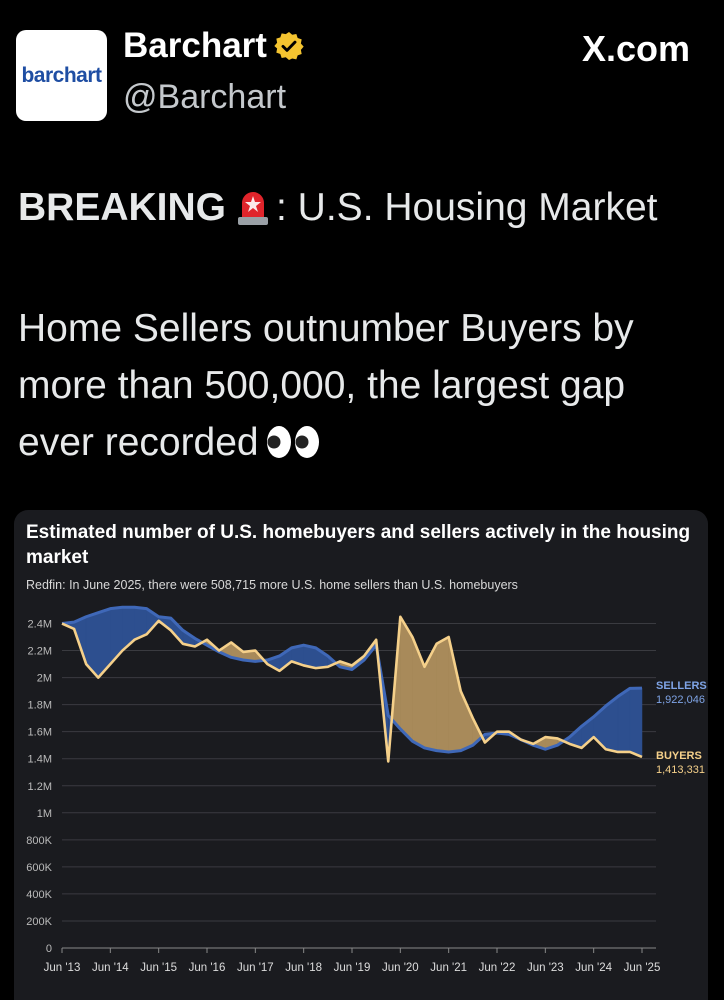  I want to click on y-tick-label: 200K, so click(39, 922).